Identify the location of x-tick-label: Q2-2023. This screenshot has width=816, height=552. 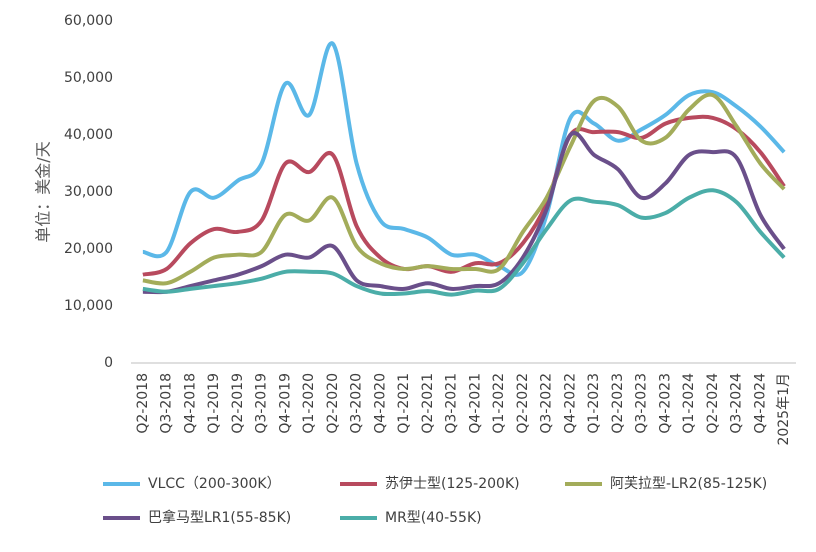
(618, 403).